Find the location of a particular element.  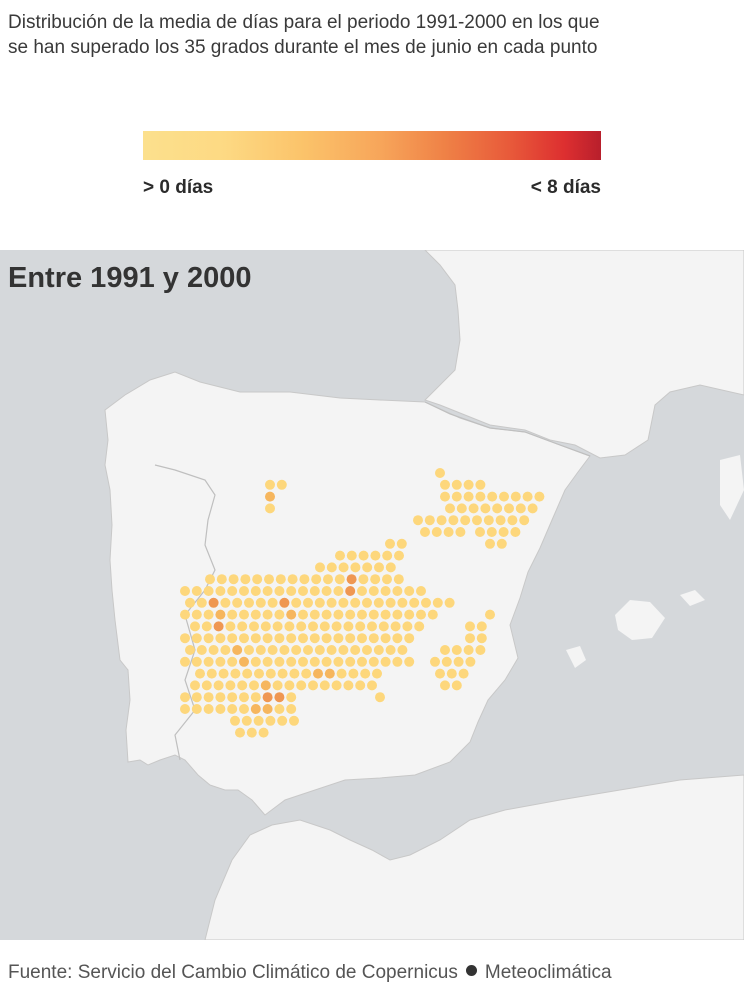

bullet-icon is located at coordinates (471, 970).